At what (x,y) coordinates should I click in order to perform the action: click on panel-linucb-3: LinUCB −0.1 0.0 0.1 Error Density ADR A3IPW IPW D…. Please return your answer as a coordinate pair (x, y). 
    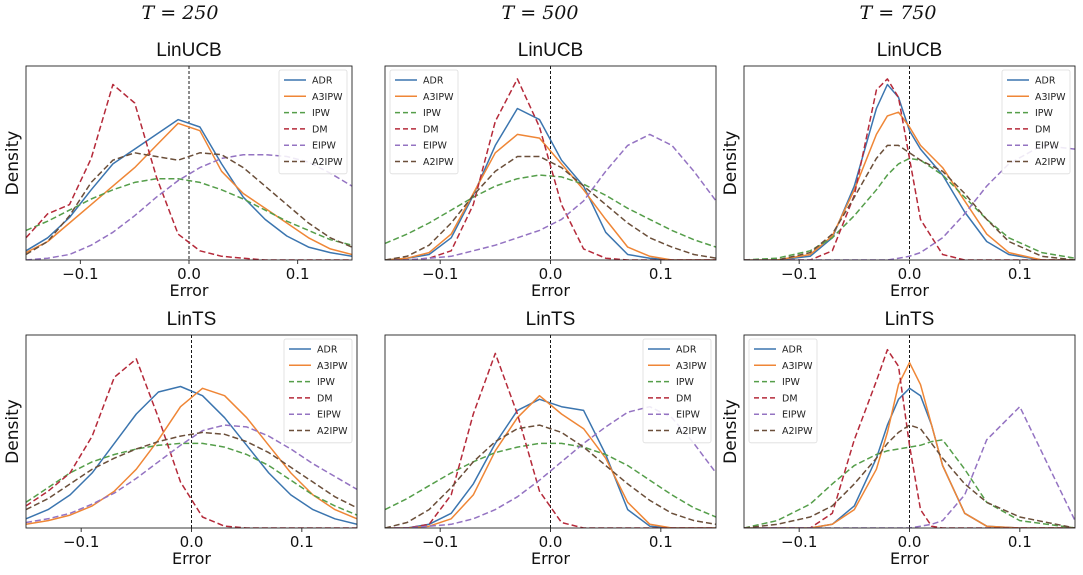
    Looking at the image, I should click on (898, 170).